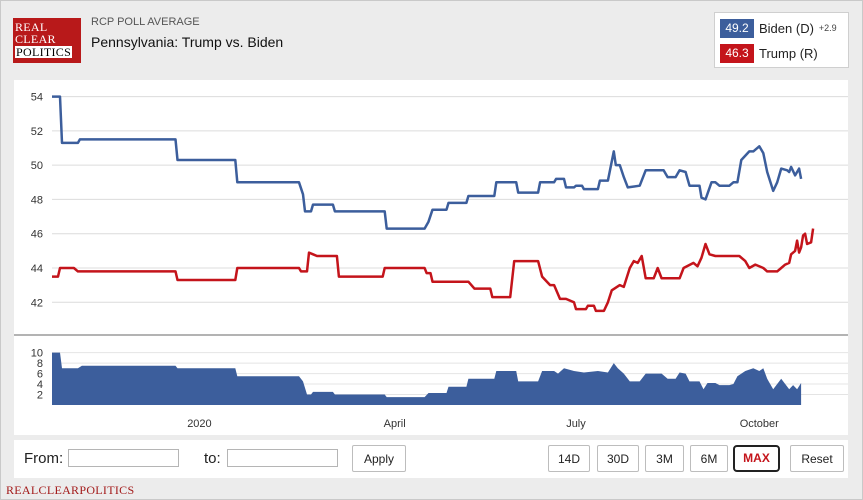  What do you see at coordinates (395, 424) in the screenshot?
I see `x-tick-label: April` at bounding box center [395, 424].